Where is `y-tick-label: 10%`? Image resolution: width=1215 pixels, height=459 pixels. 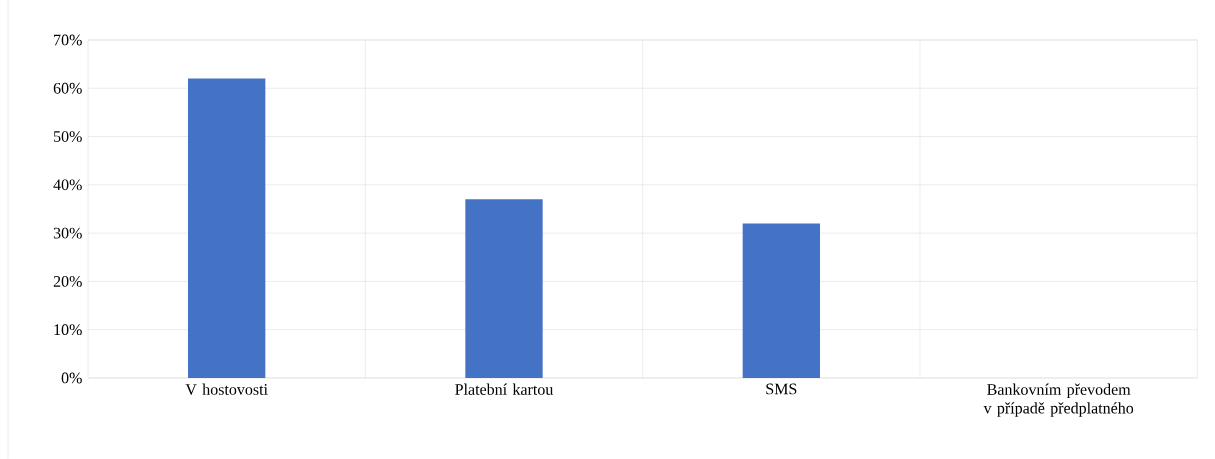
y-tick-label: 10% is located at coordinates (68, 330).